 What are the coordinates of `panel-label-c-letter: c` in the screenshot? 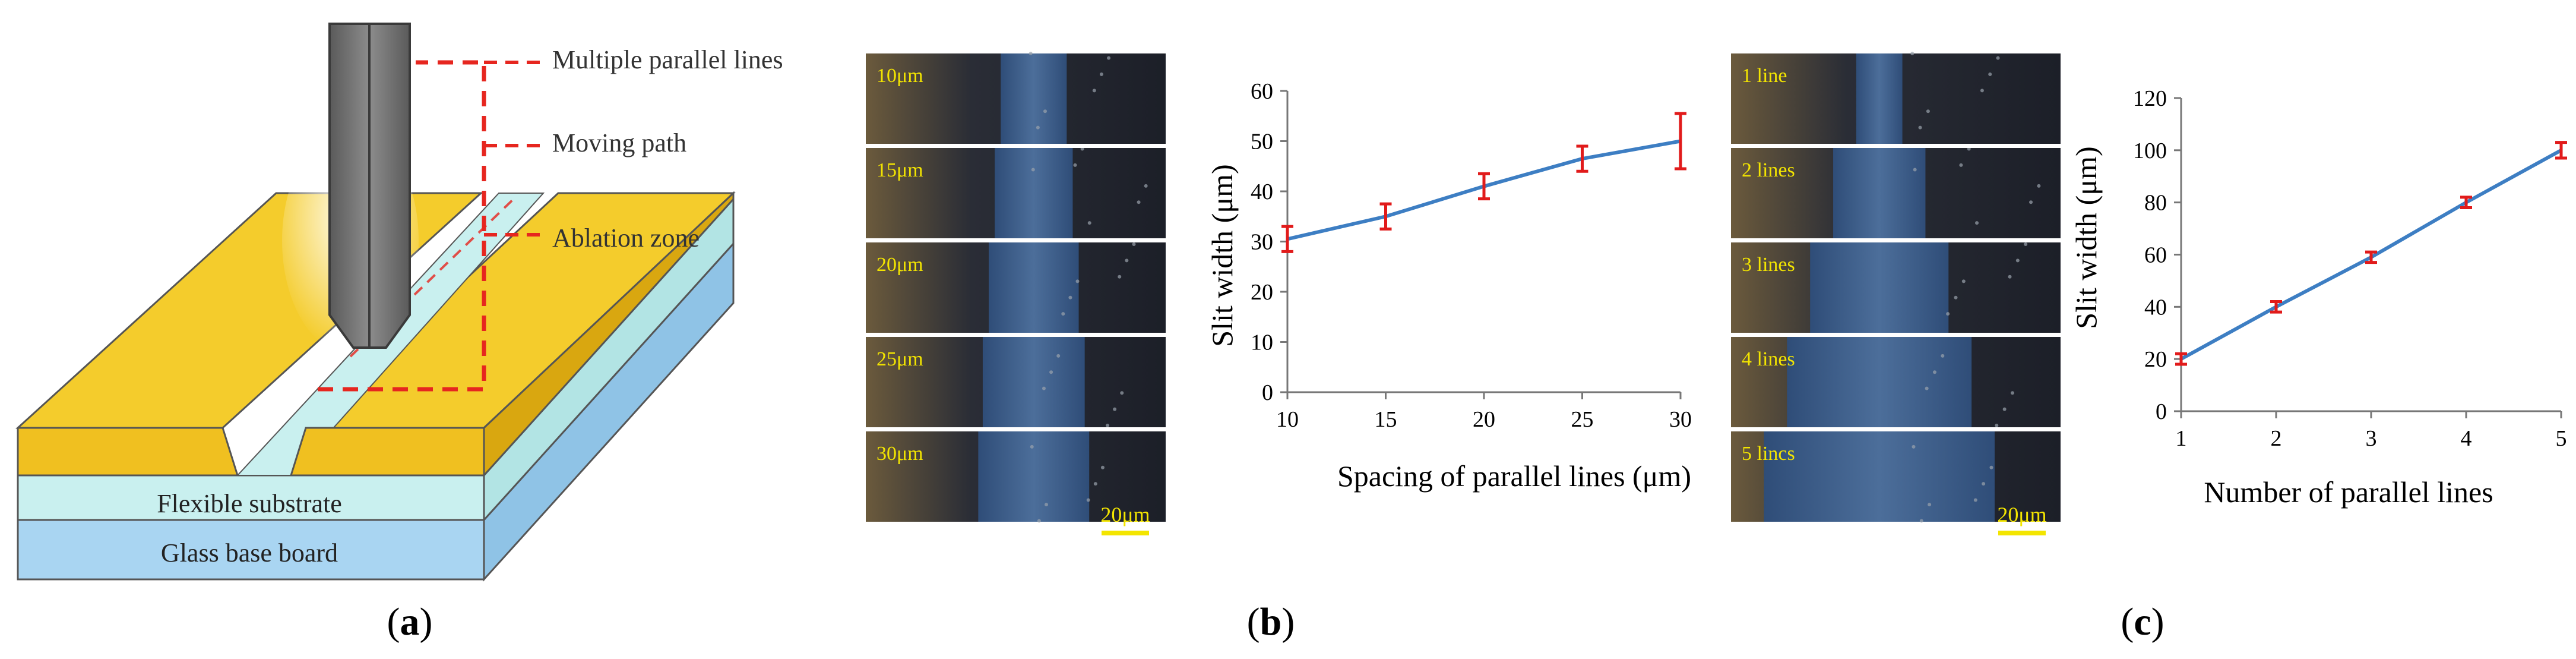 It's located at (2142, 622).